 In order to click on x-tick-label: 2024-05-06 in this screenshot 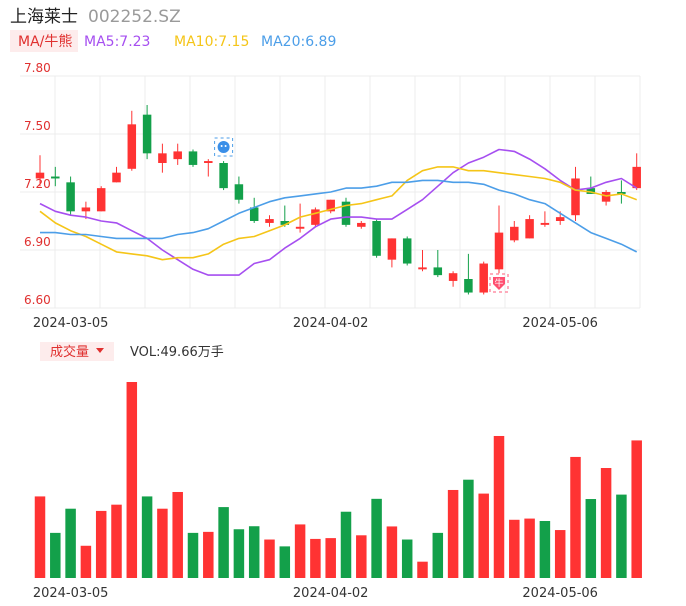, I will do `click(560, 593)`.